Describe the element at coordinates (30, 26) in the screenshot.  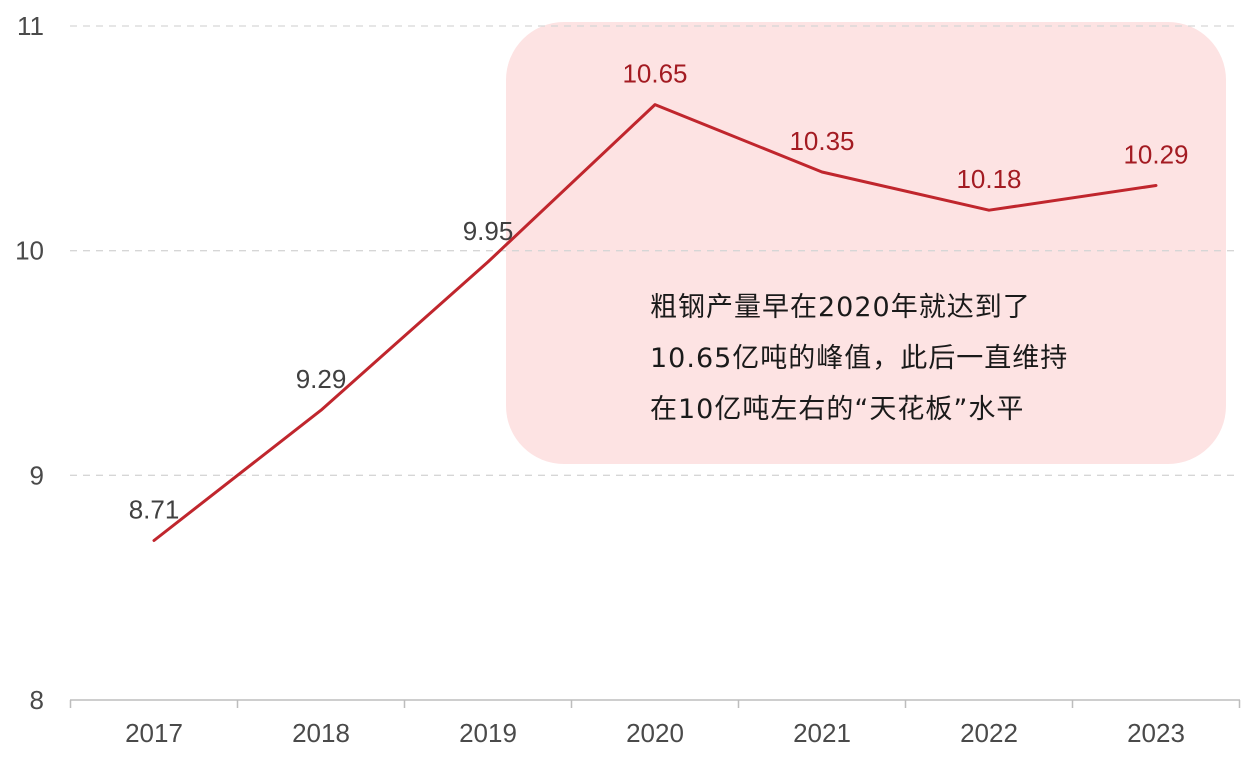
I see `y-tick-label-11: 11` at that location.